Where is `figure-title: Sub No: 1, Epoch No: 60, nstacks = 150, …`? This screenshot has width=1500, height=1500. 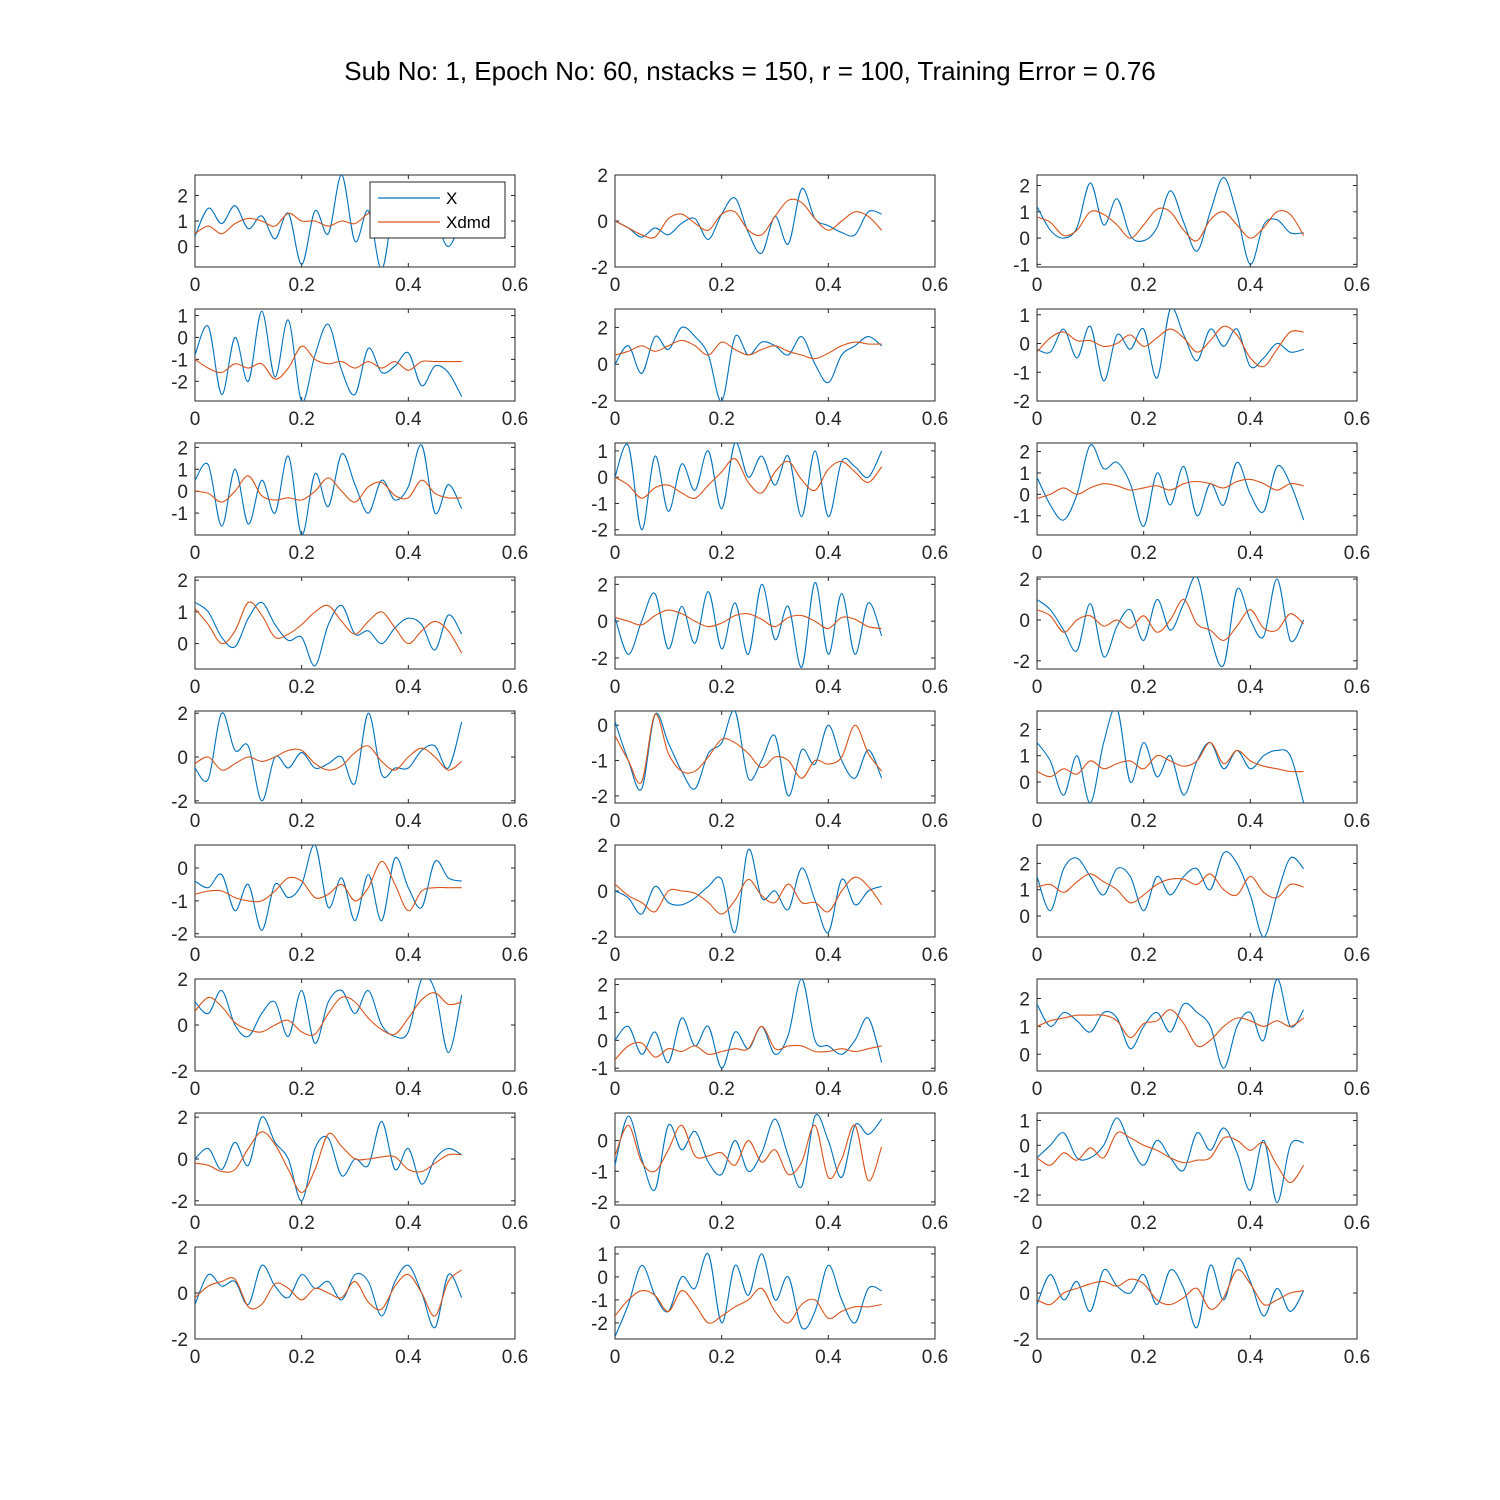 figure-title: Sub No: 1, Epoch No: 60, nstacks = 150, … is located at coordinates (750, 71).